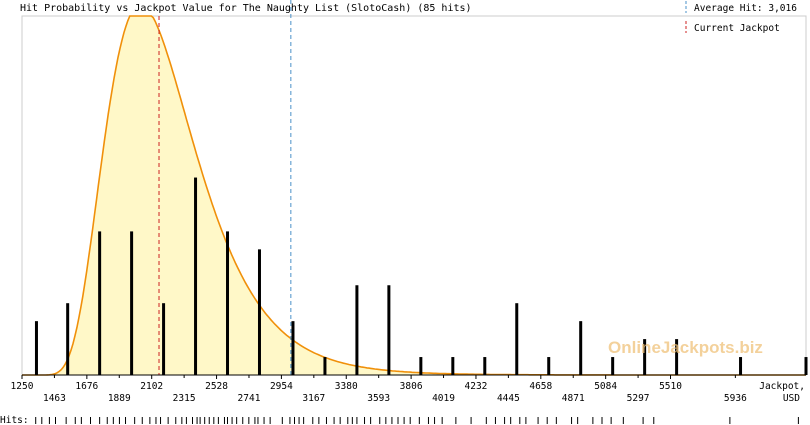 The image size is (810, 425). I want to click on x-tick-label-2102: 2102, so click(151, 386).